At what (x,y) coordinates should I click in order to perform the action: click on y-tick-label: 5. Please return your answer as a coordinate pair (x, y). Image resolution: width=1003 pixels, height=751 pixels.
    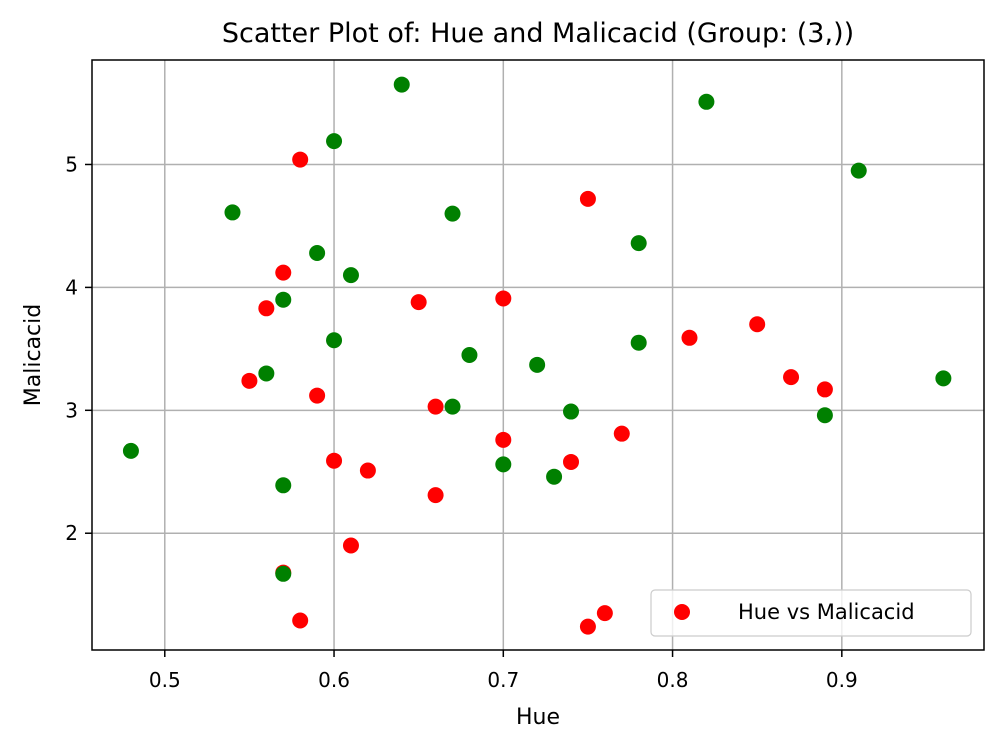
    Looking at the image, I should click on (71, 164).